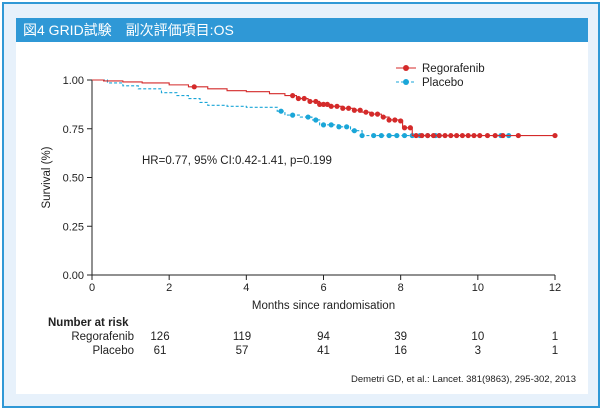 The image size is (600, 408). What do you see at coordinates (478, 351) in the screenshot?
I see `risk-count: 3` at bounding box center [478, 351].